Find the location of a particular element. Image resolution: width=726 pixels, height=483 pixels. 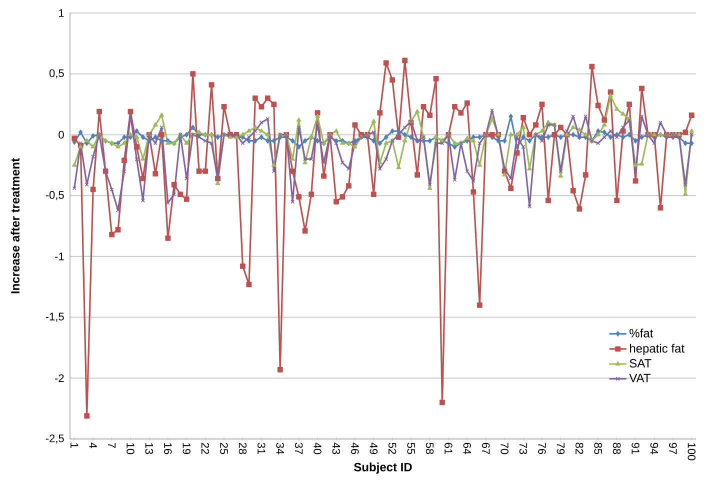

legend-label: SAT is located at coordinates (641, 363).